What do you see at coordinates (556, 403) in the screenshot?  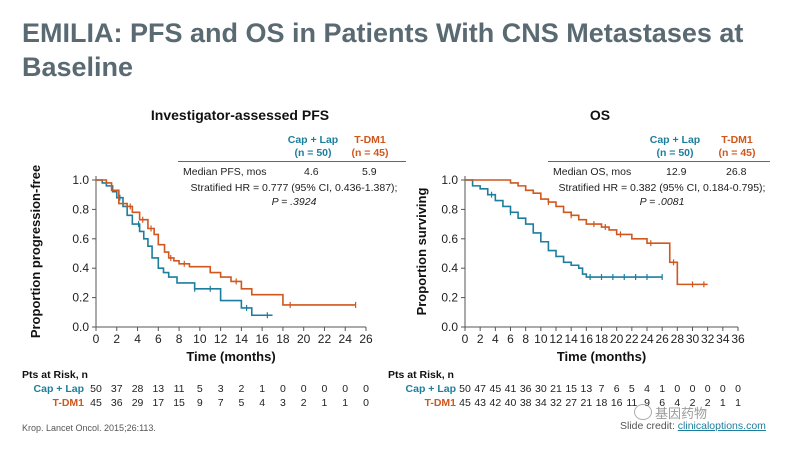 I see `os-risk-tdm-value: 32` at bounding box center [556, 403].